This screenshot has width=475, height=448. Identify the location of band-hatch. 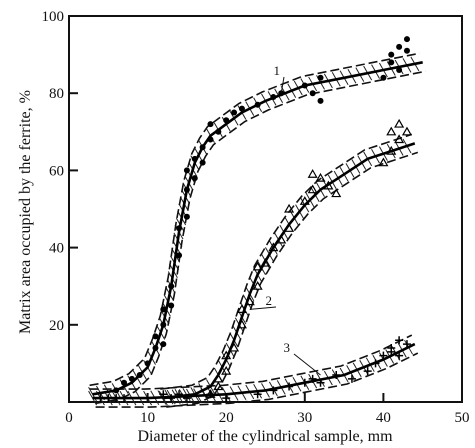
(93, 398).